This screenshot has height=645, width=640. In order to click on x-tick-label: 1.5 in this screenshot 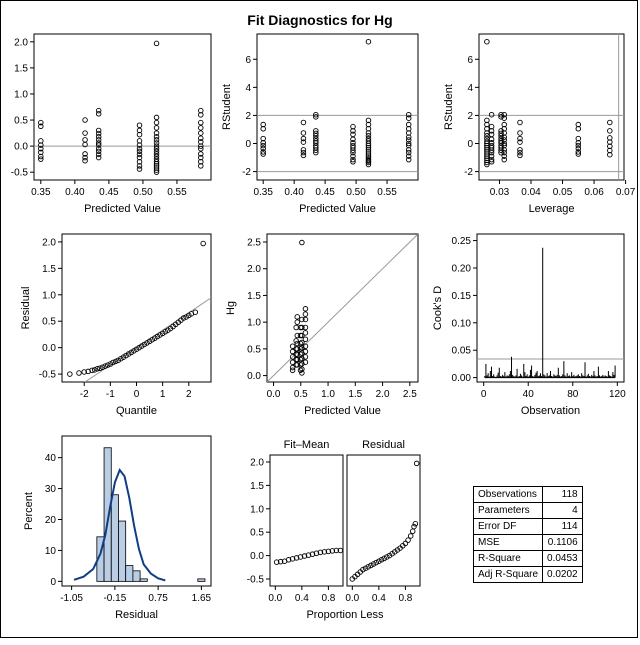, I will do `click(355, 394)`.